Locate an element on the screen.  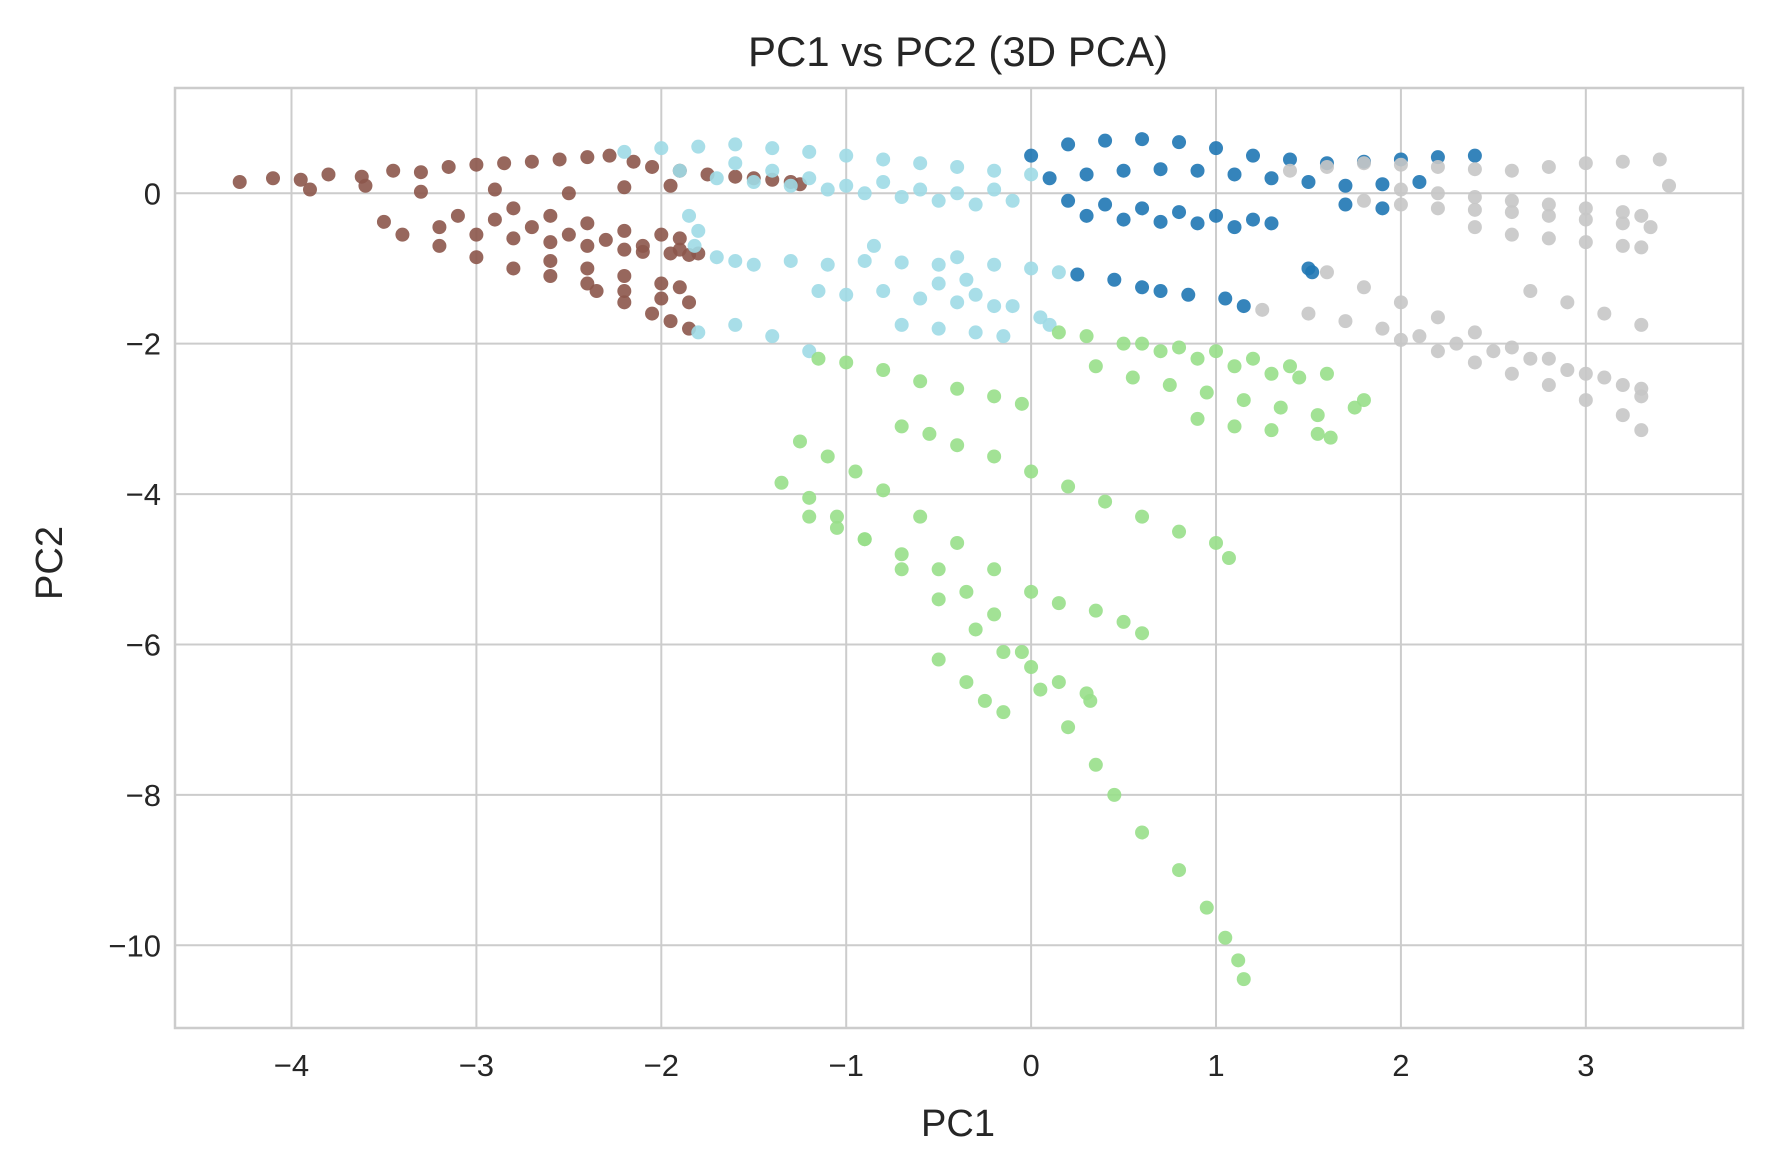
x-tick-label: 2 is located at coordinates (1400, 1065).